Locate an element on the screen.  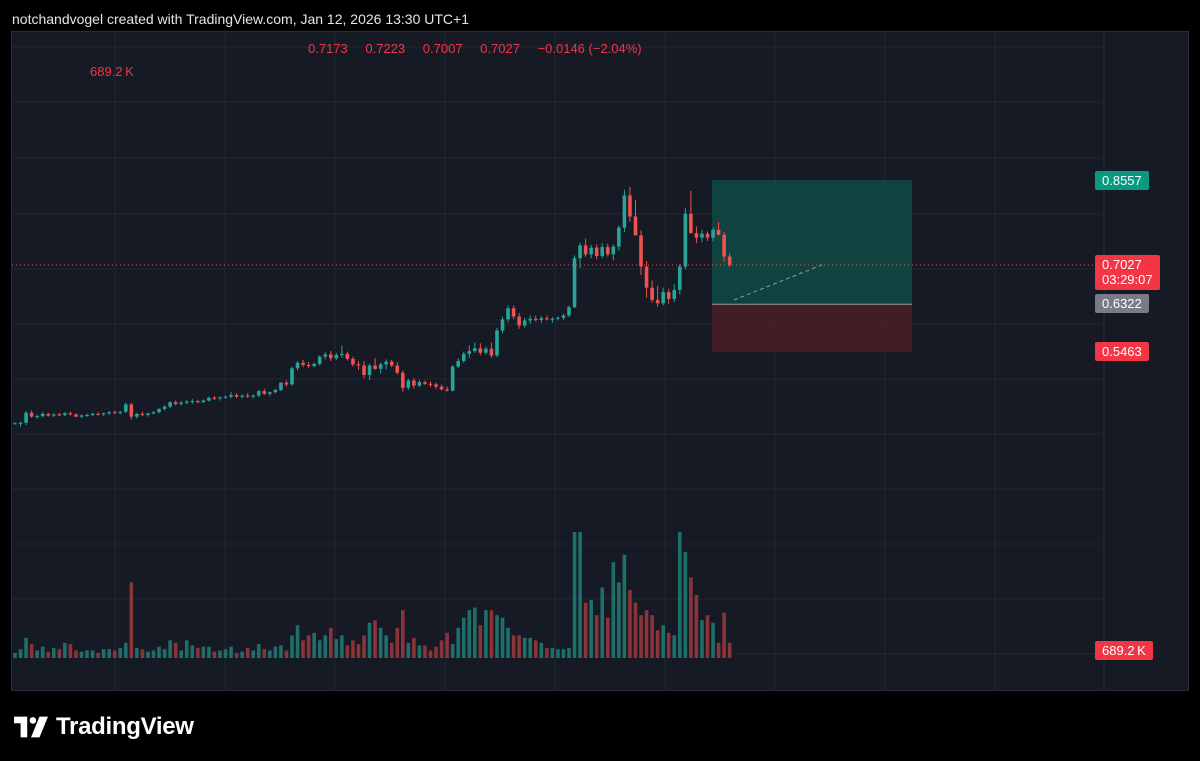
entry-to-current-line is located at coordinates (779, 282).